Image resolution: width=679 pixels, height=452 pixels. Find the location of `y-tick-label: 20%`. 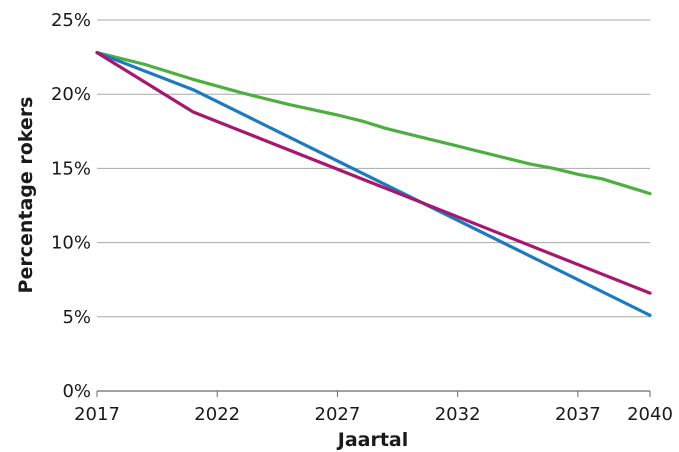

y-tick-label: 20% is located at coordinates (71, 94).